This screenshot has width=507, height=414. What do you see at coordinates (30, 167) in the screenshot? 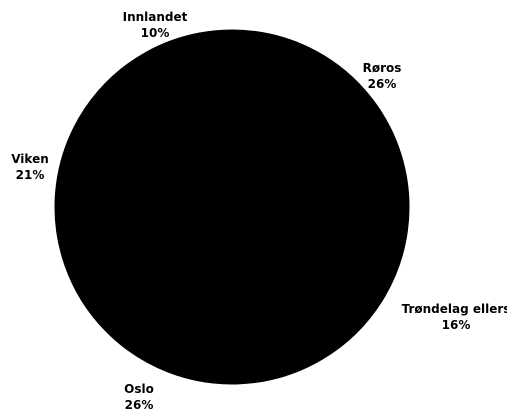
I see `slice-label-viken: Viken 21%` at bounding box center [30, 167].